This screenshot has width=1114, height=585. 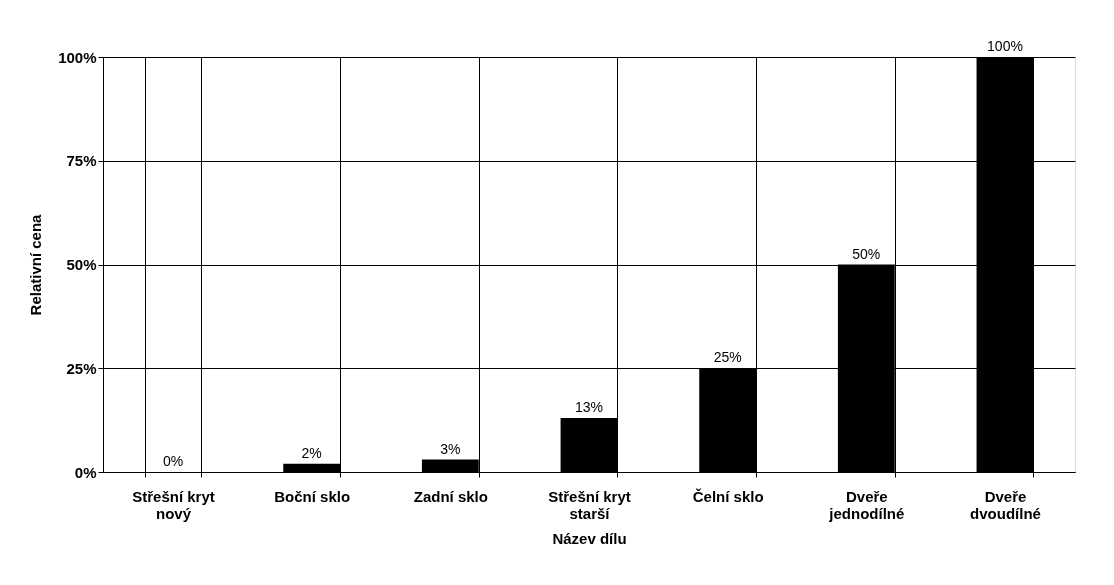 I want to click on data-label: 13%, so click(x=589, y=407).